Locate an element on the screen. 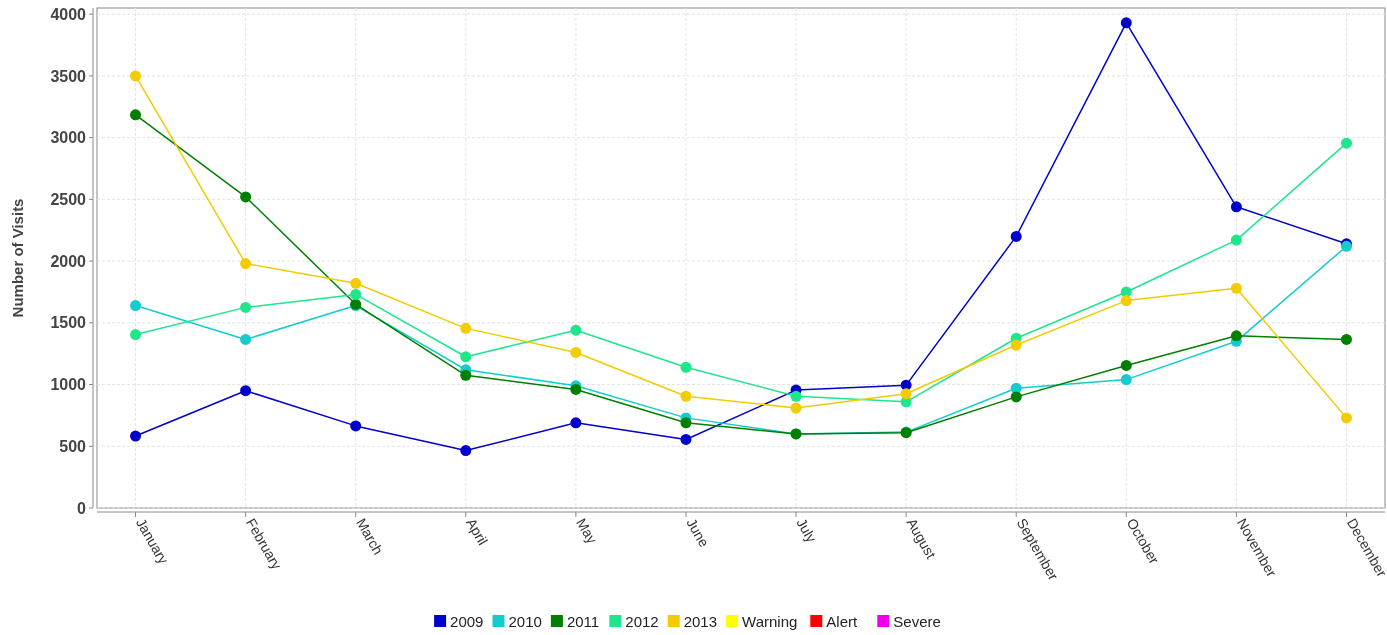 The width and height of the screenshot is (1387, 635). y-tick-label: 2000 is located at coordinates (68, 261).